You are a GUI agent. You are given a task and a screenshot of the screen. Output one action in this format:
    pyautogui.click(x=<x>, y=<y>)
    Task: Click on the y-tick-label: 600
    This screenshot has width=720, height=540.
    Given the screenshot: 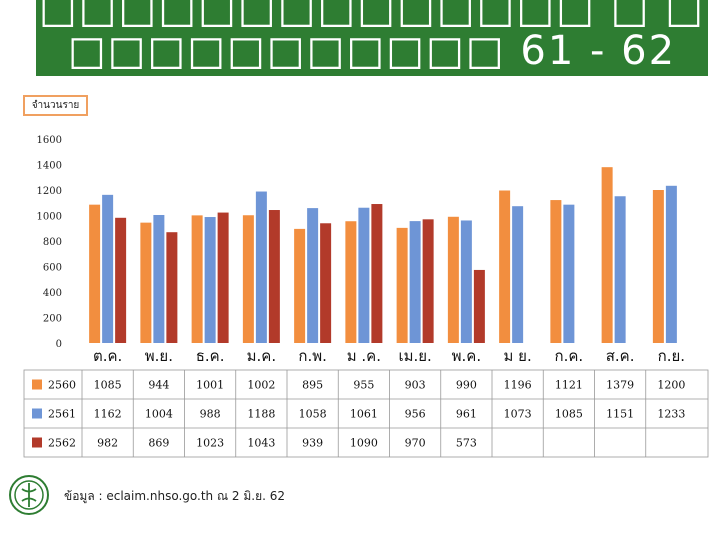 What is the action you would take?
    pyautogui.click(x=52, y=268)
    